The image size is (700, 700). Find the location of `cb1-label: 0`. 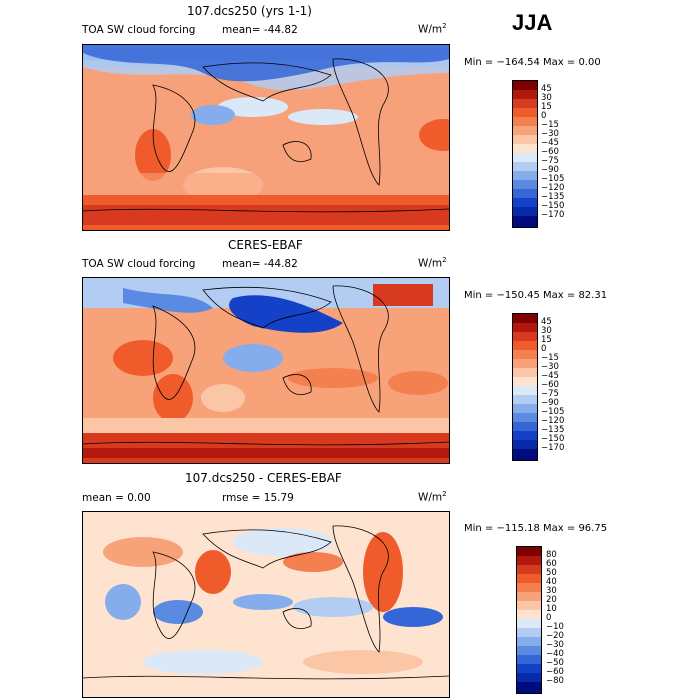

cb1-label: 0 is located at coordinates (544, 116).